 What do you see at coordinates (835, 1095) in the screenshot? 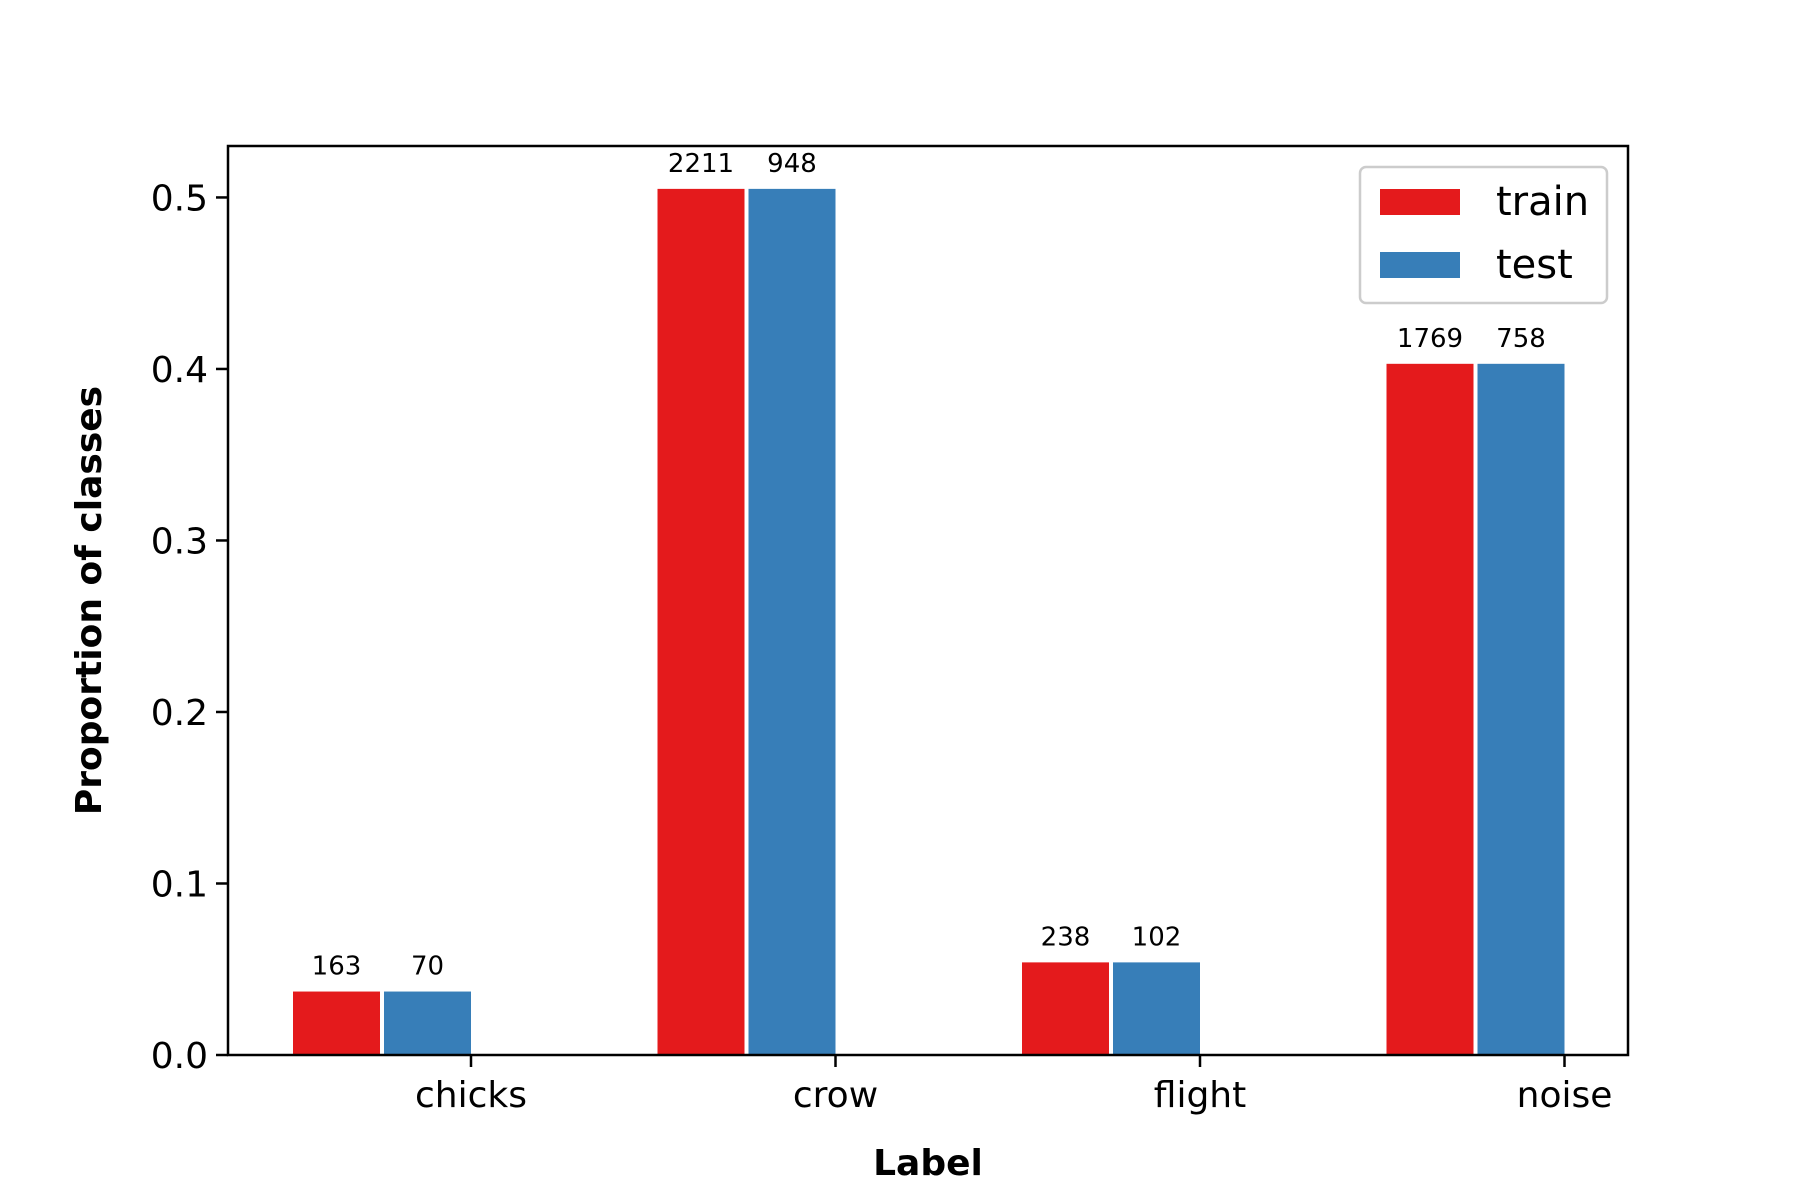
I see `x-tick-label: crow` at bounding box center [835, 1095].